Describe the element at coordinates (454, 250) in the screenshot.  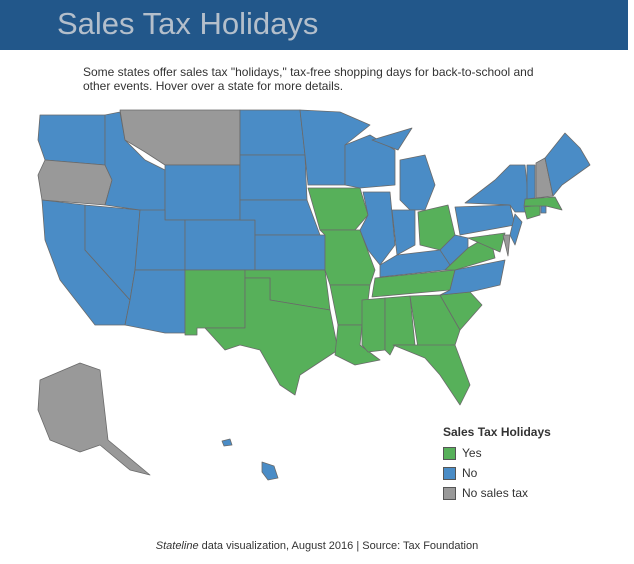
I see `state-wv` at that location.